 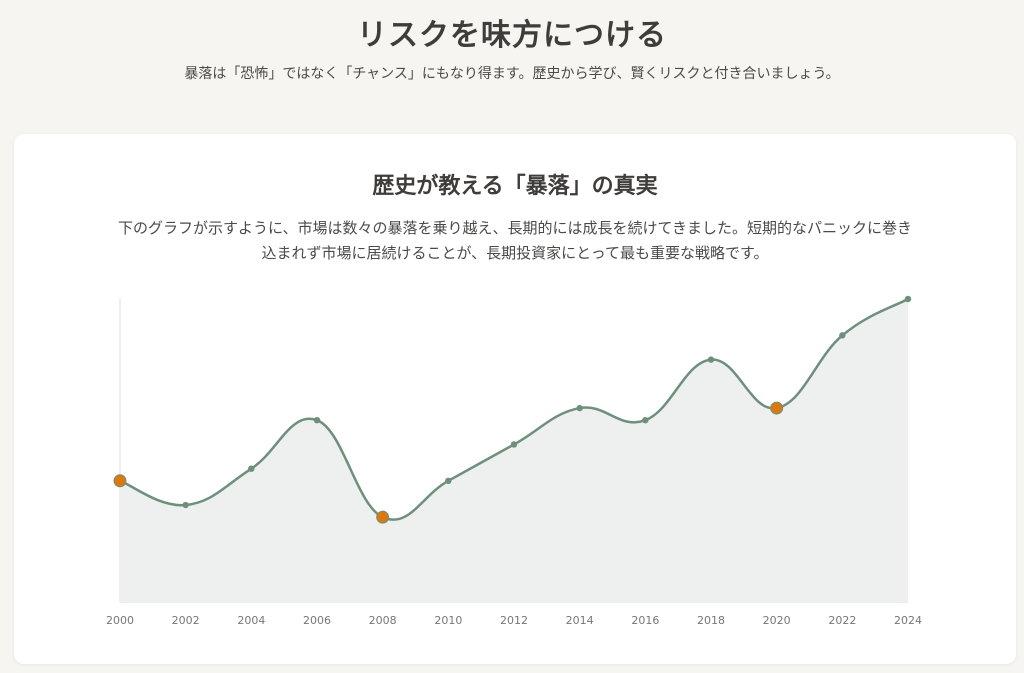 What do you see at coordinates (711, 359) in the screenshot?
I see `data-point-2018` at bounding box center [711, 359].